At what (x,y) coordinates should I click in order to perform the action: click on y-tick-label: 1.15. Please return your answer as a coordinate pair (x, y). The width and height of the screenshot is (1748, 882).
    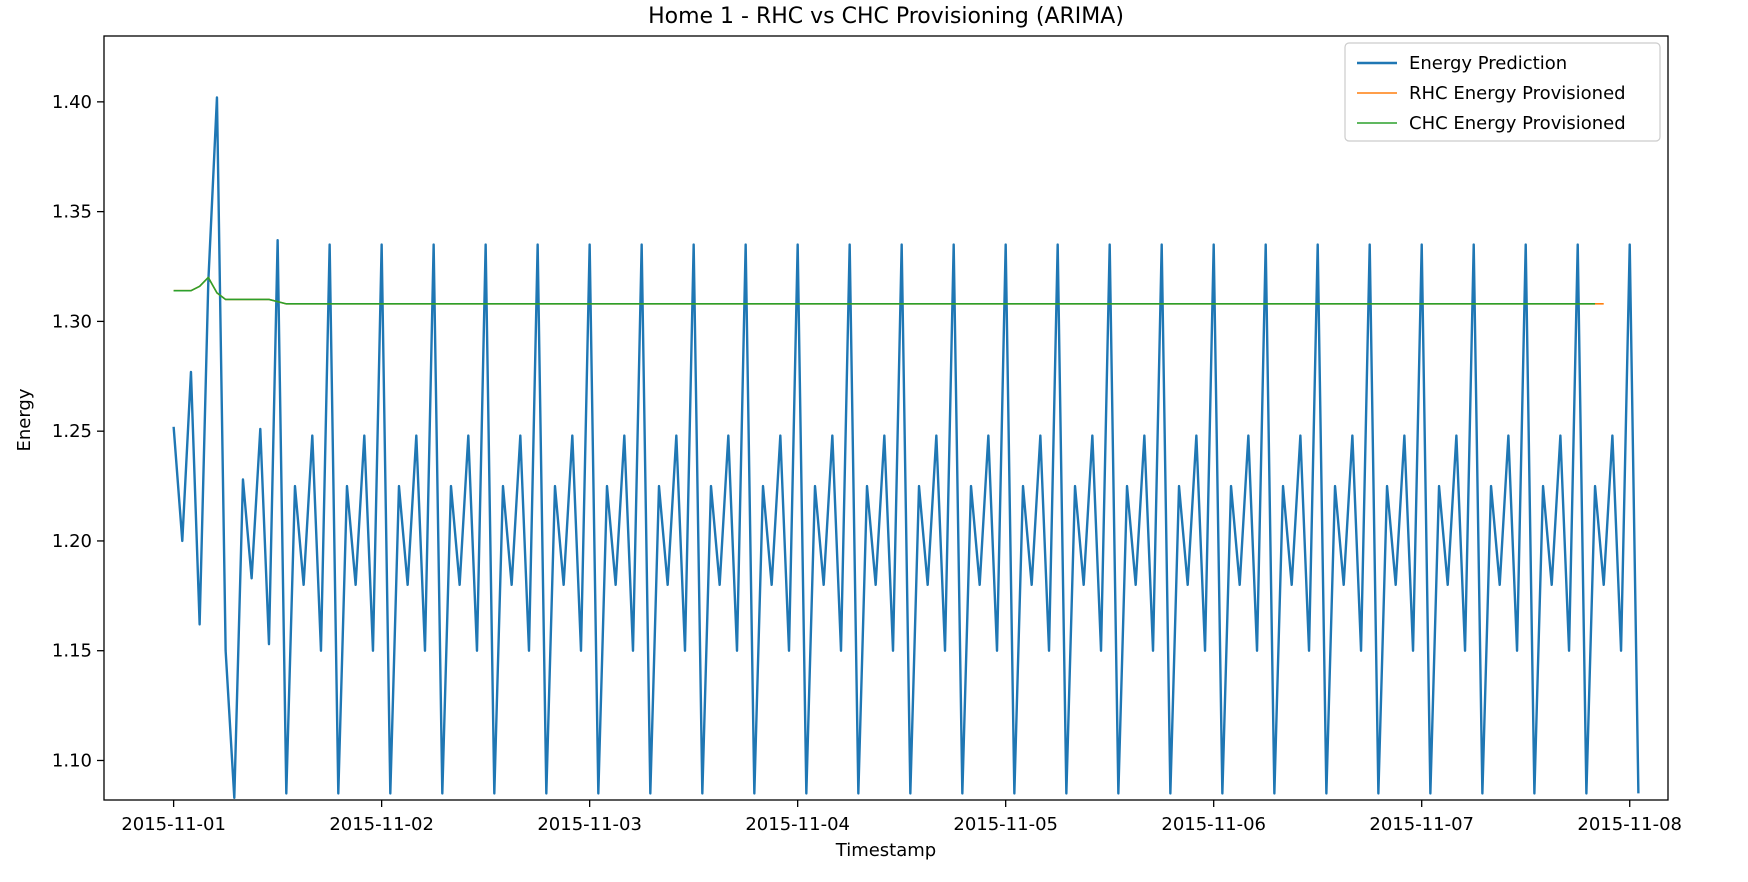
    Looking at the image, I should click on (72, 651).